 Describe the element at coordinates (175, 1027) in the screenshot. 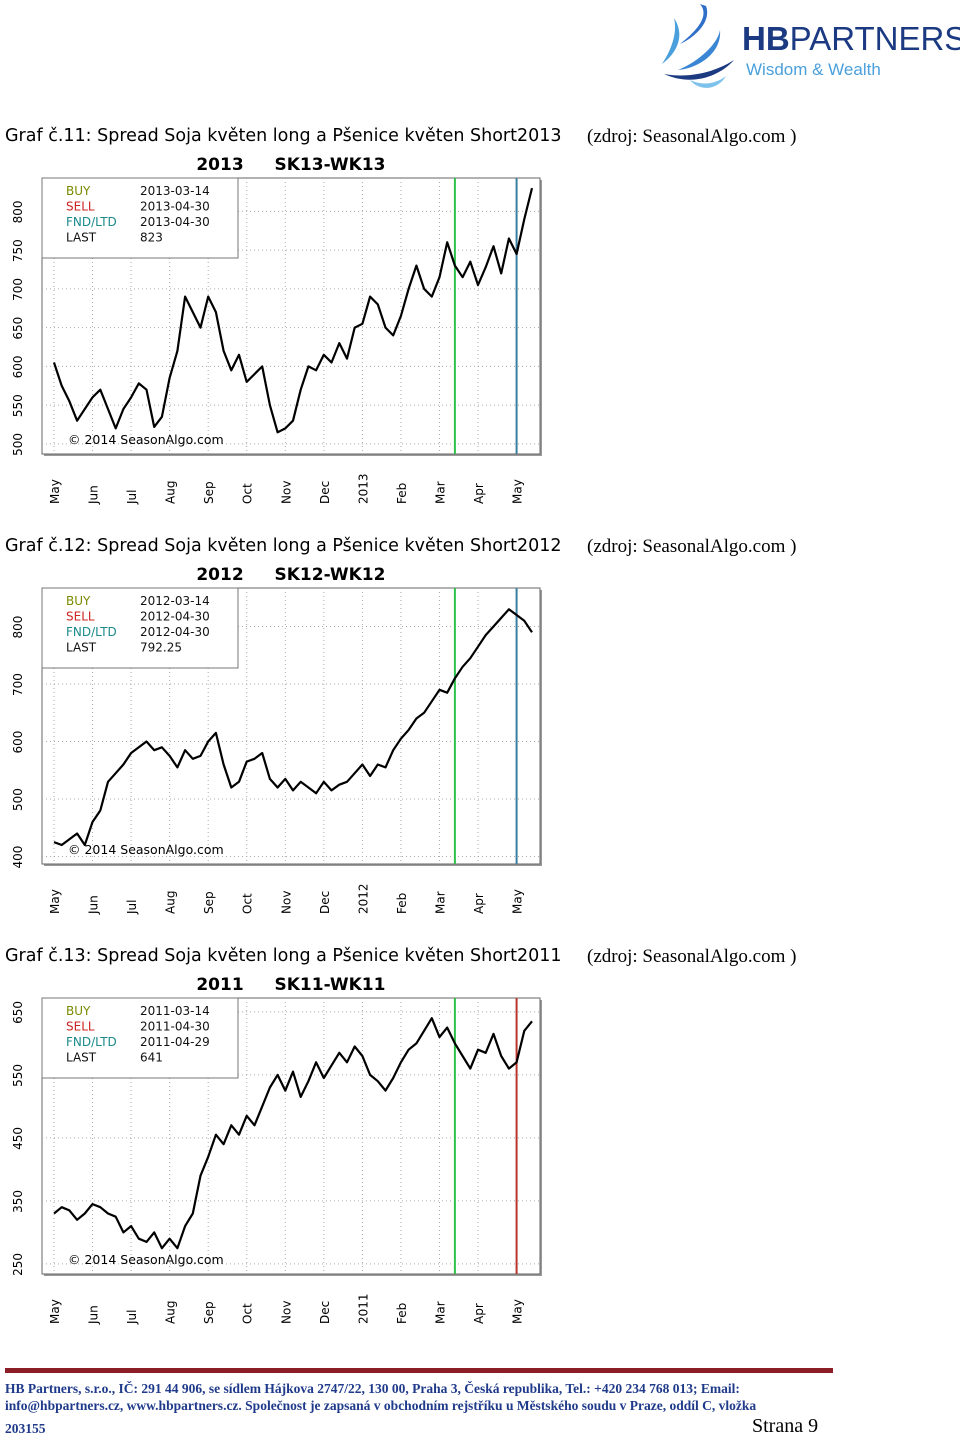

I see `info-value: 2011-04-30` at that location.